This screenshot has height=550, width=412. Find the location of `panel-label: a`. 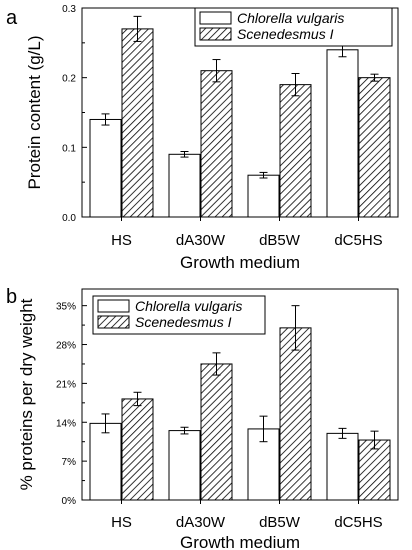

panel-label: a is located at coordinates (12, 18).